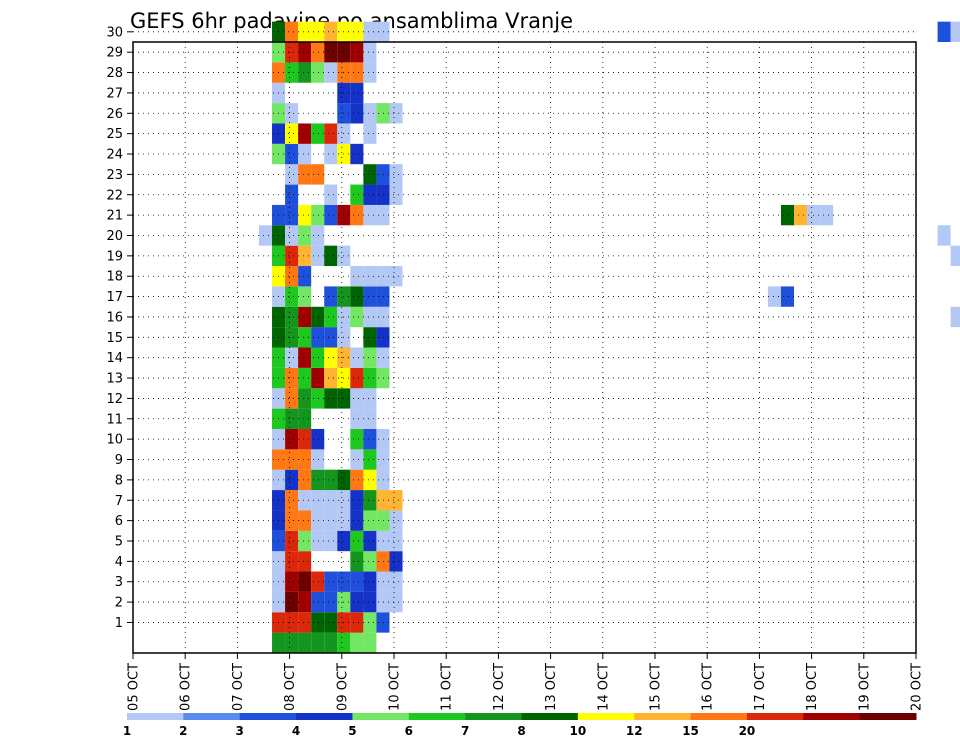 This screenshot has width=960, height=742. What do you see at coordinates (119, 501) in the screenshot?
I see `y-tick-label: 7` at bounding box center [119, 501].